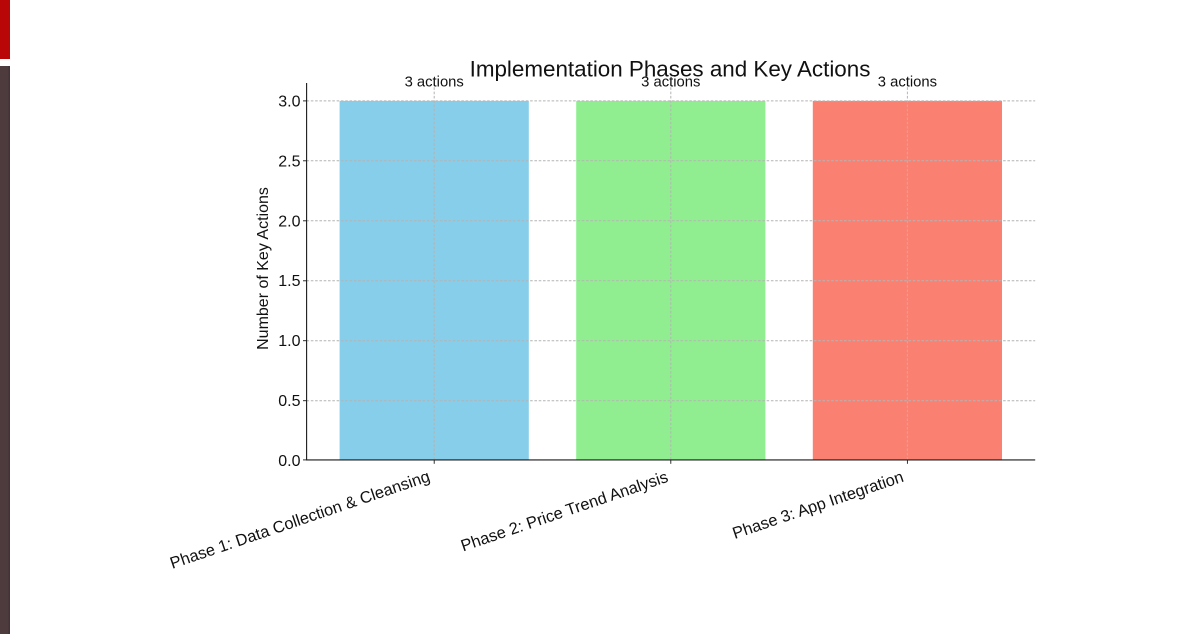 This screenshot has height=634, width=1202. I want to click on svg-text: 2.0, so click(289, 221).